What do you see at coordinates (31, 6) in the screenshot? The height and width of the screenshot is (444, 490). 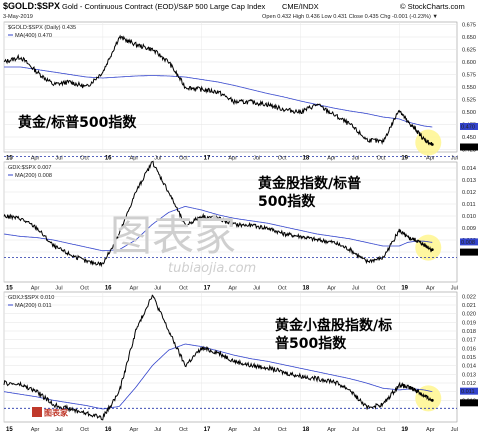 I see `header-symbol: $GOLD:$SPX` at bounding box center [31, 6].